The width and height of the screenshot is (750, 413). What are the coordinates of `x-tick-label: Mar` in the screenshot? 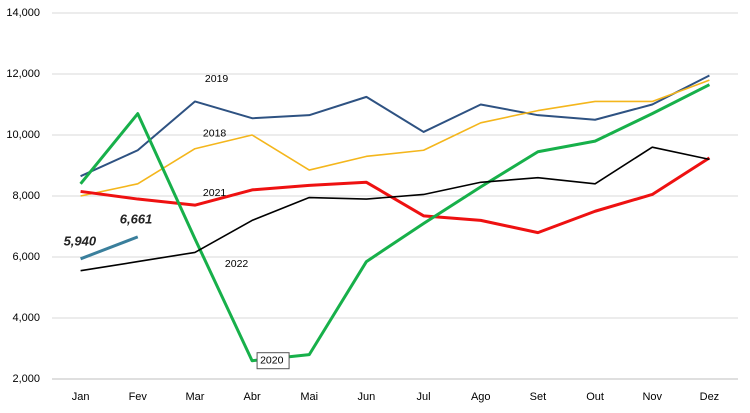 It's located at (194, 397).